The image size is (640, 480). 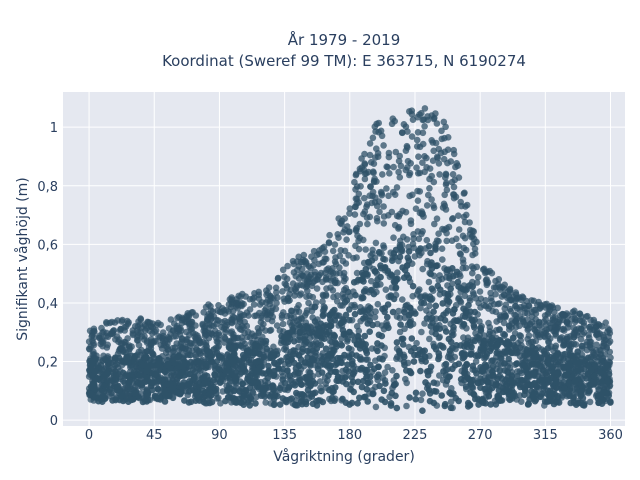 What do you see at coordinates (47, 245) in the screenshot?
I see `y-tick-label: 0,6` at bounding box center [47, 245].